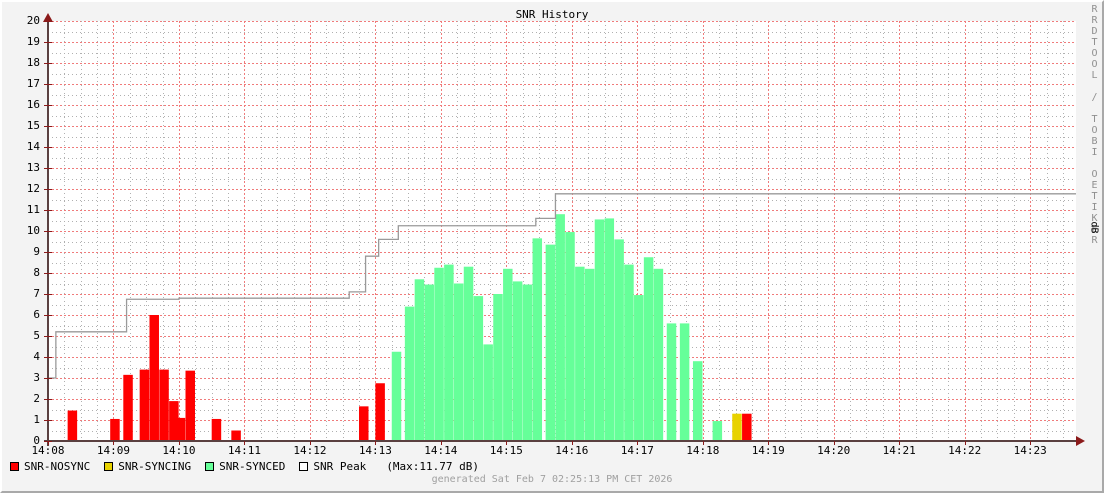  I want to click on legend-max-note: (Max:11.77 dB), so click(433, 466).